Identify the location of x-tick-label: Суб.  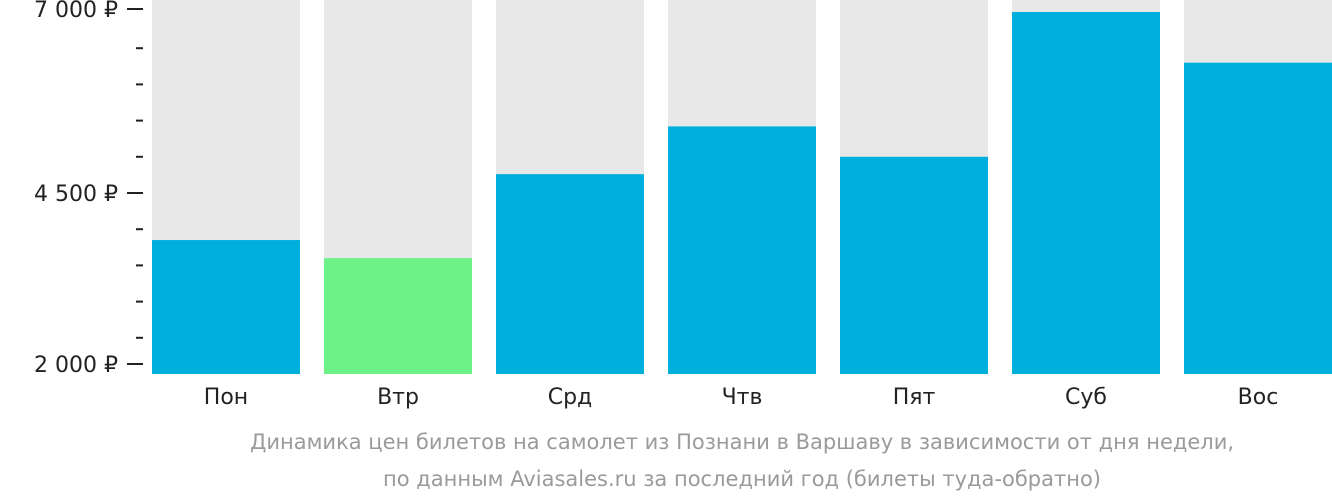
(1086, 397).